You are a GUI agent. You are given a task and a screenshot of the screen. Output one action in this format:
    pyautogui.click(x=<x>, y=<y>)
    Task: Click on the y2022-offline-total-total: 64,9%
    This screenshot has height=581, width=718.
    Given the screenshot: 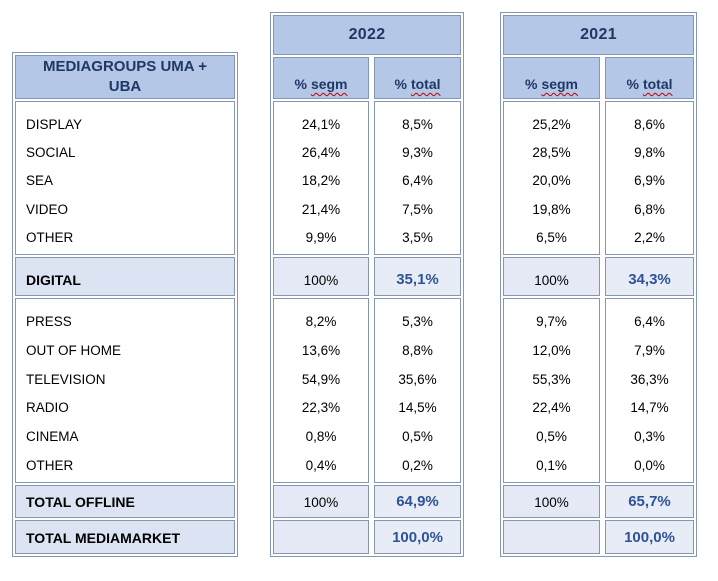 What is the action you would take?
    pyautogui.click(x=417, y=501)
    